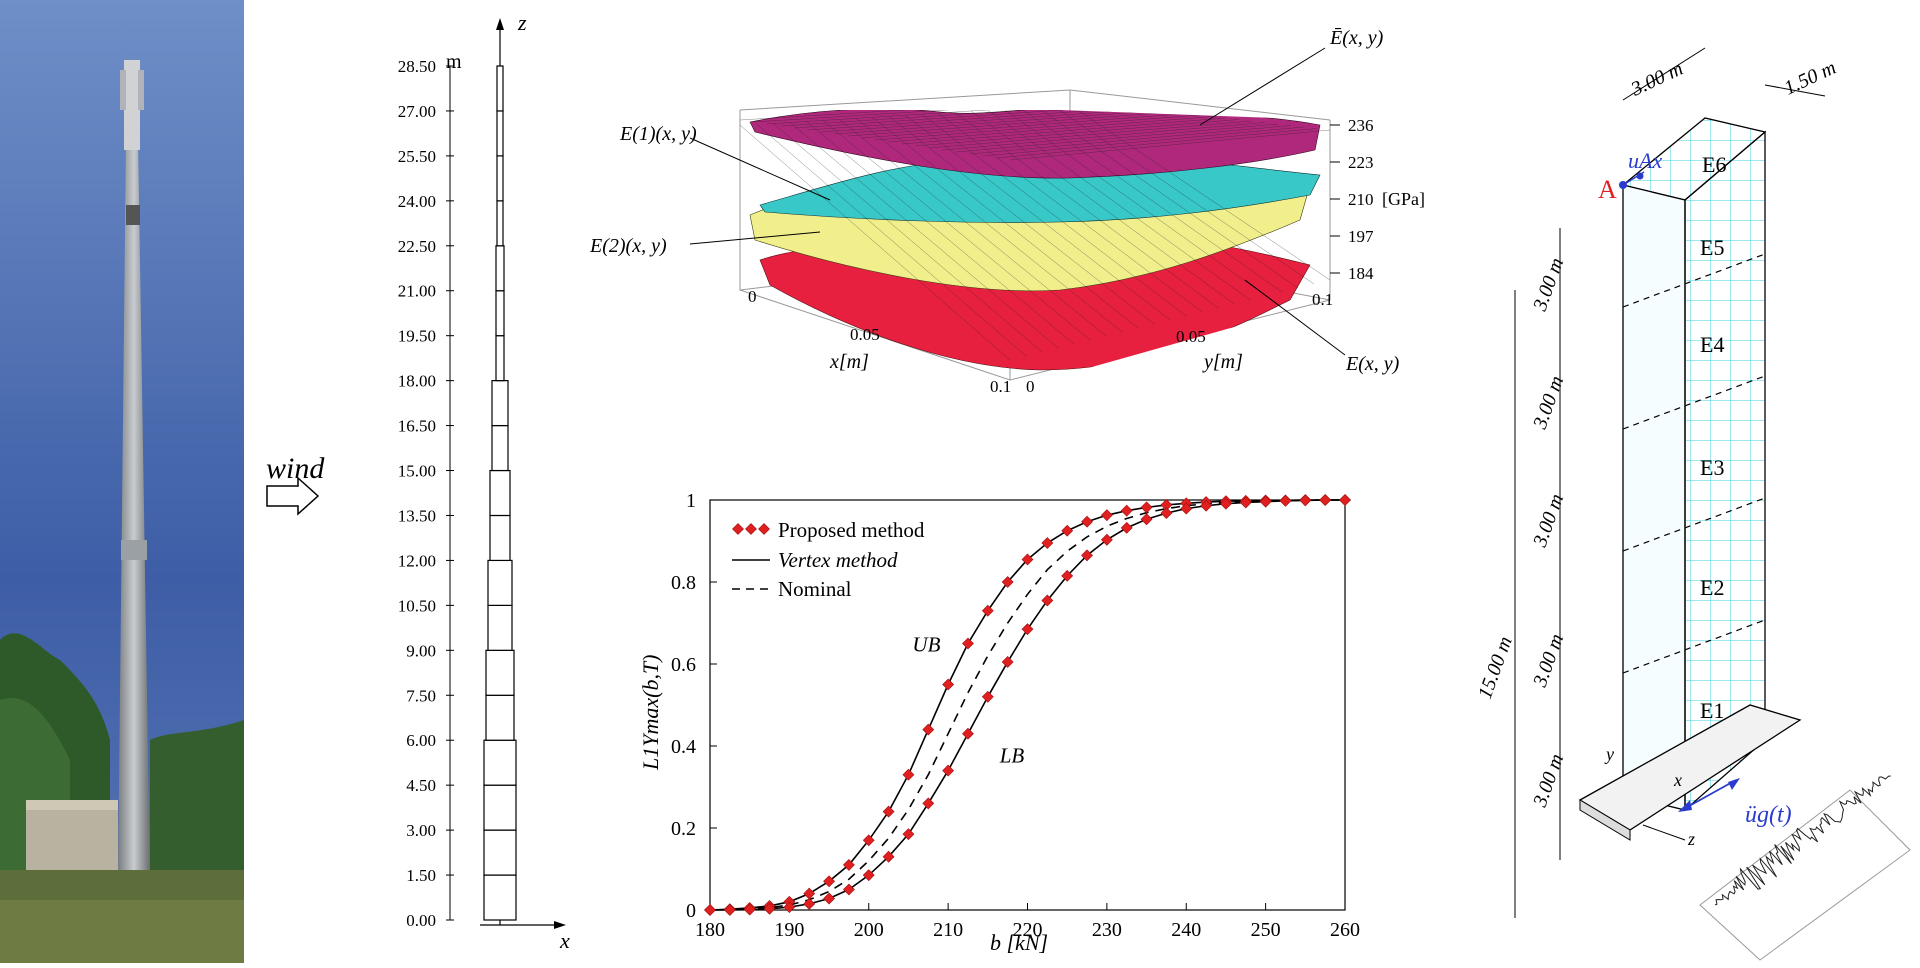 The height and width of the screenshot is (968, 1920). Describe the element at coordinates (421, 695) in the screenshot. I see `height-tick-label: 7.50` at that location.